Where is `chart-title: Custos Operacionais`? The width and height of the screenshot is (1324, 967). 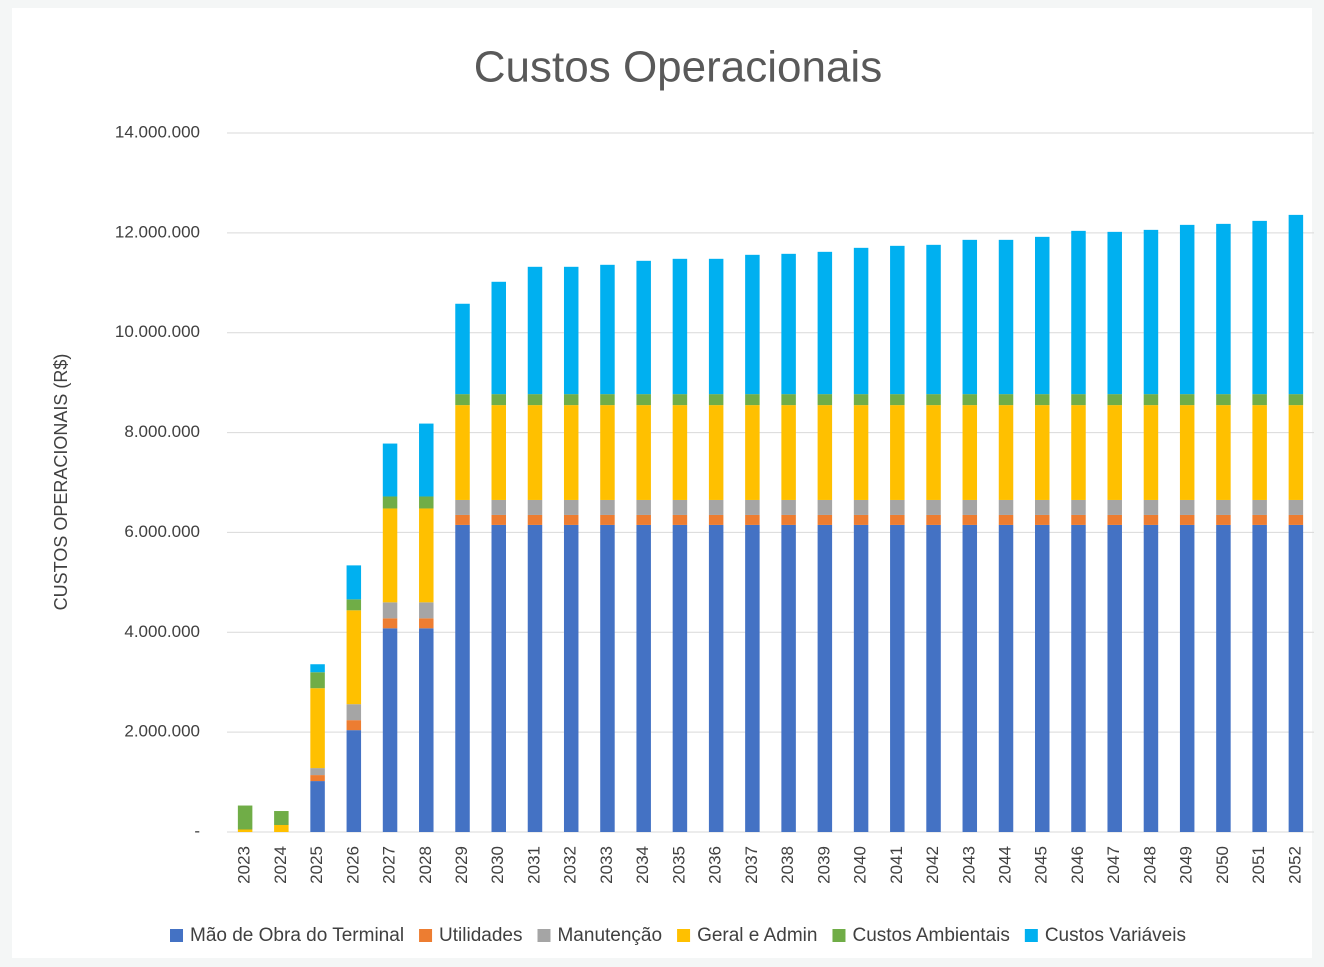 chart-title: Custos Operacionais is located at coordinates (678, 67).